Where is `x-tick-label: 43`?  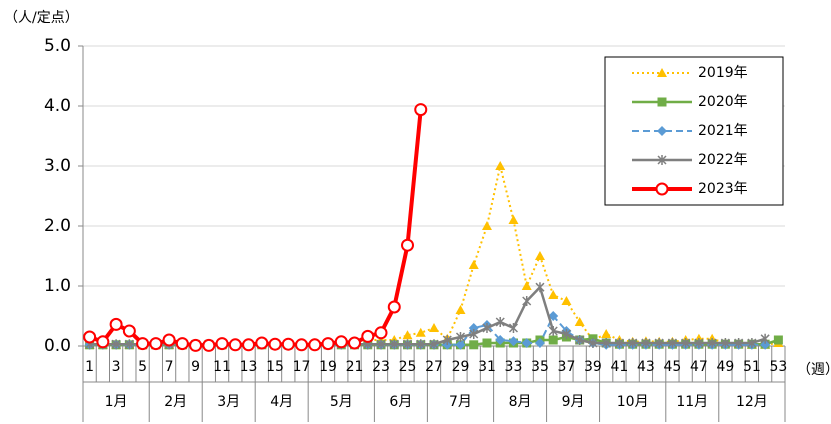
x-tick-label: 43 is located at coordinates (646, 367).